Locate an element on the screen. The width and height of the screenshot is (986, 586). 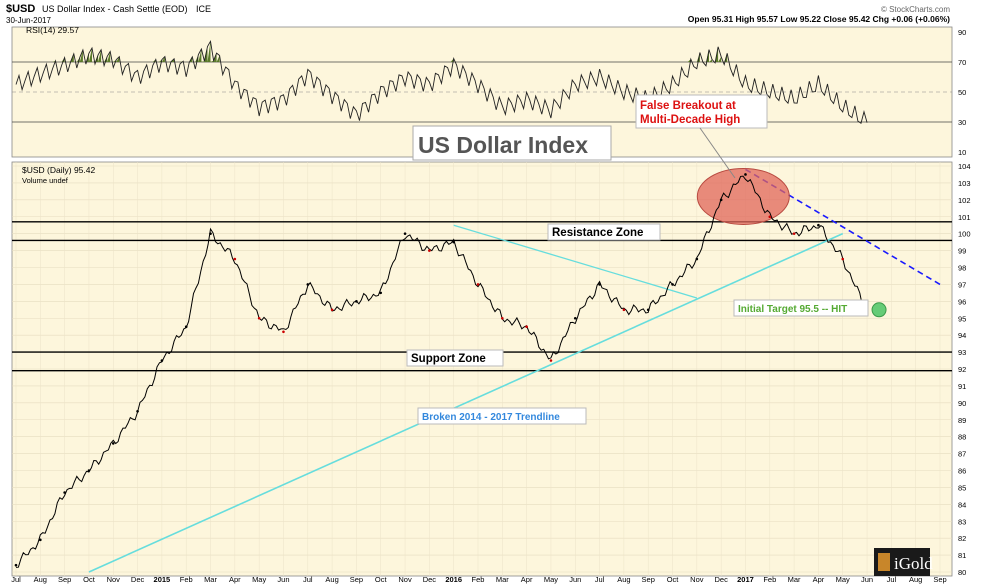
rsi-tick-label: 90 is located at coordinates (962, 32).